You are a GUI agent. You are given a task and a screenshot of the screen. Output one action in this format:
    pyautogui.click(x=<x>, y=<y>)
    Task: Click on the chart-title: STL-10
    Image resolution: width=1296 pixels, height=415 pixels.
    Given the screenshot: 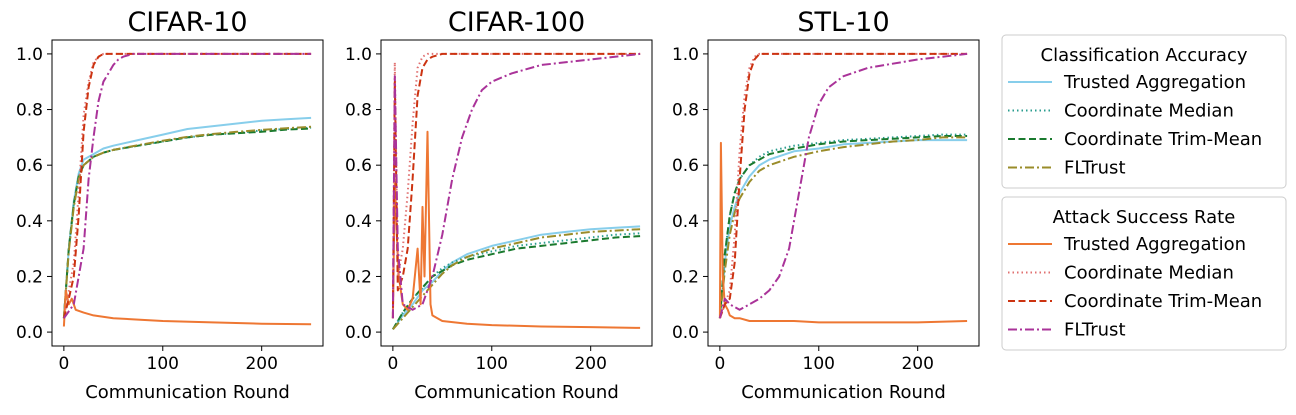 What is the action you would take?
    pyautogui.click(x=843, y=22)
    